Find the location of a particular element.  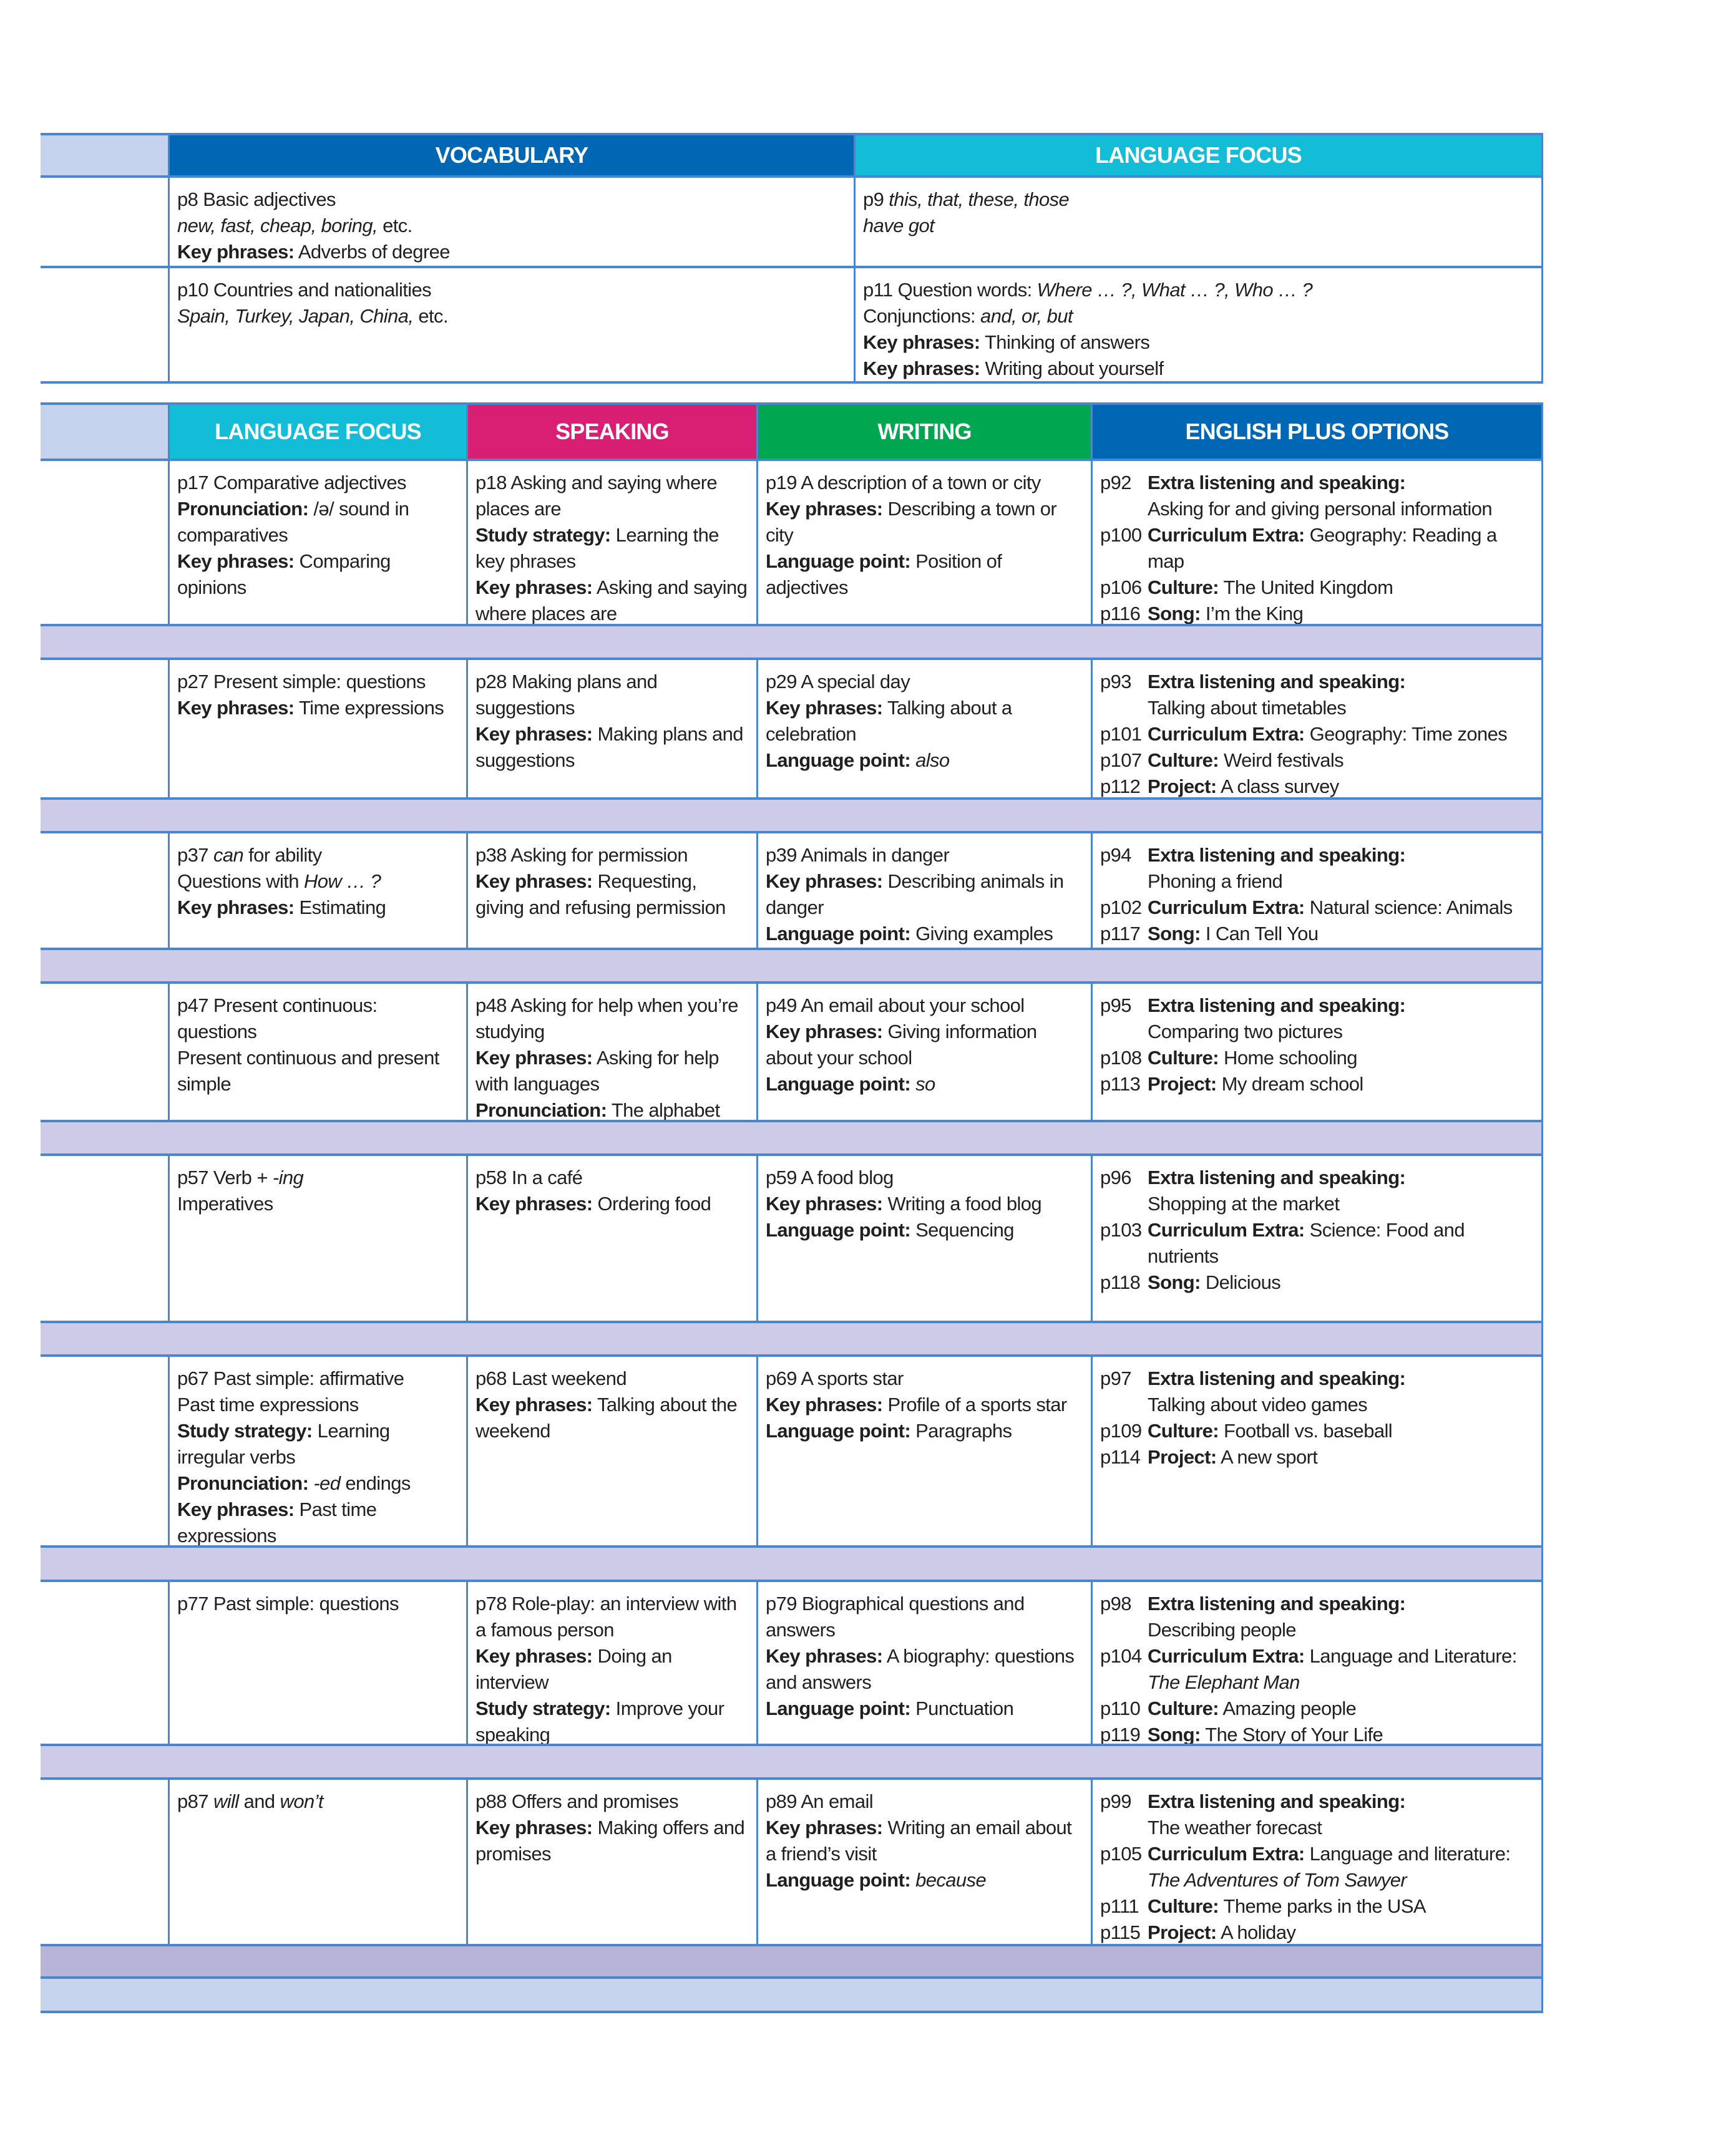

page-number: p115 is located at coordinates (1120, 1932).